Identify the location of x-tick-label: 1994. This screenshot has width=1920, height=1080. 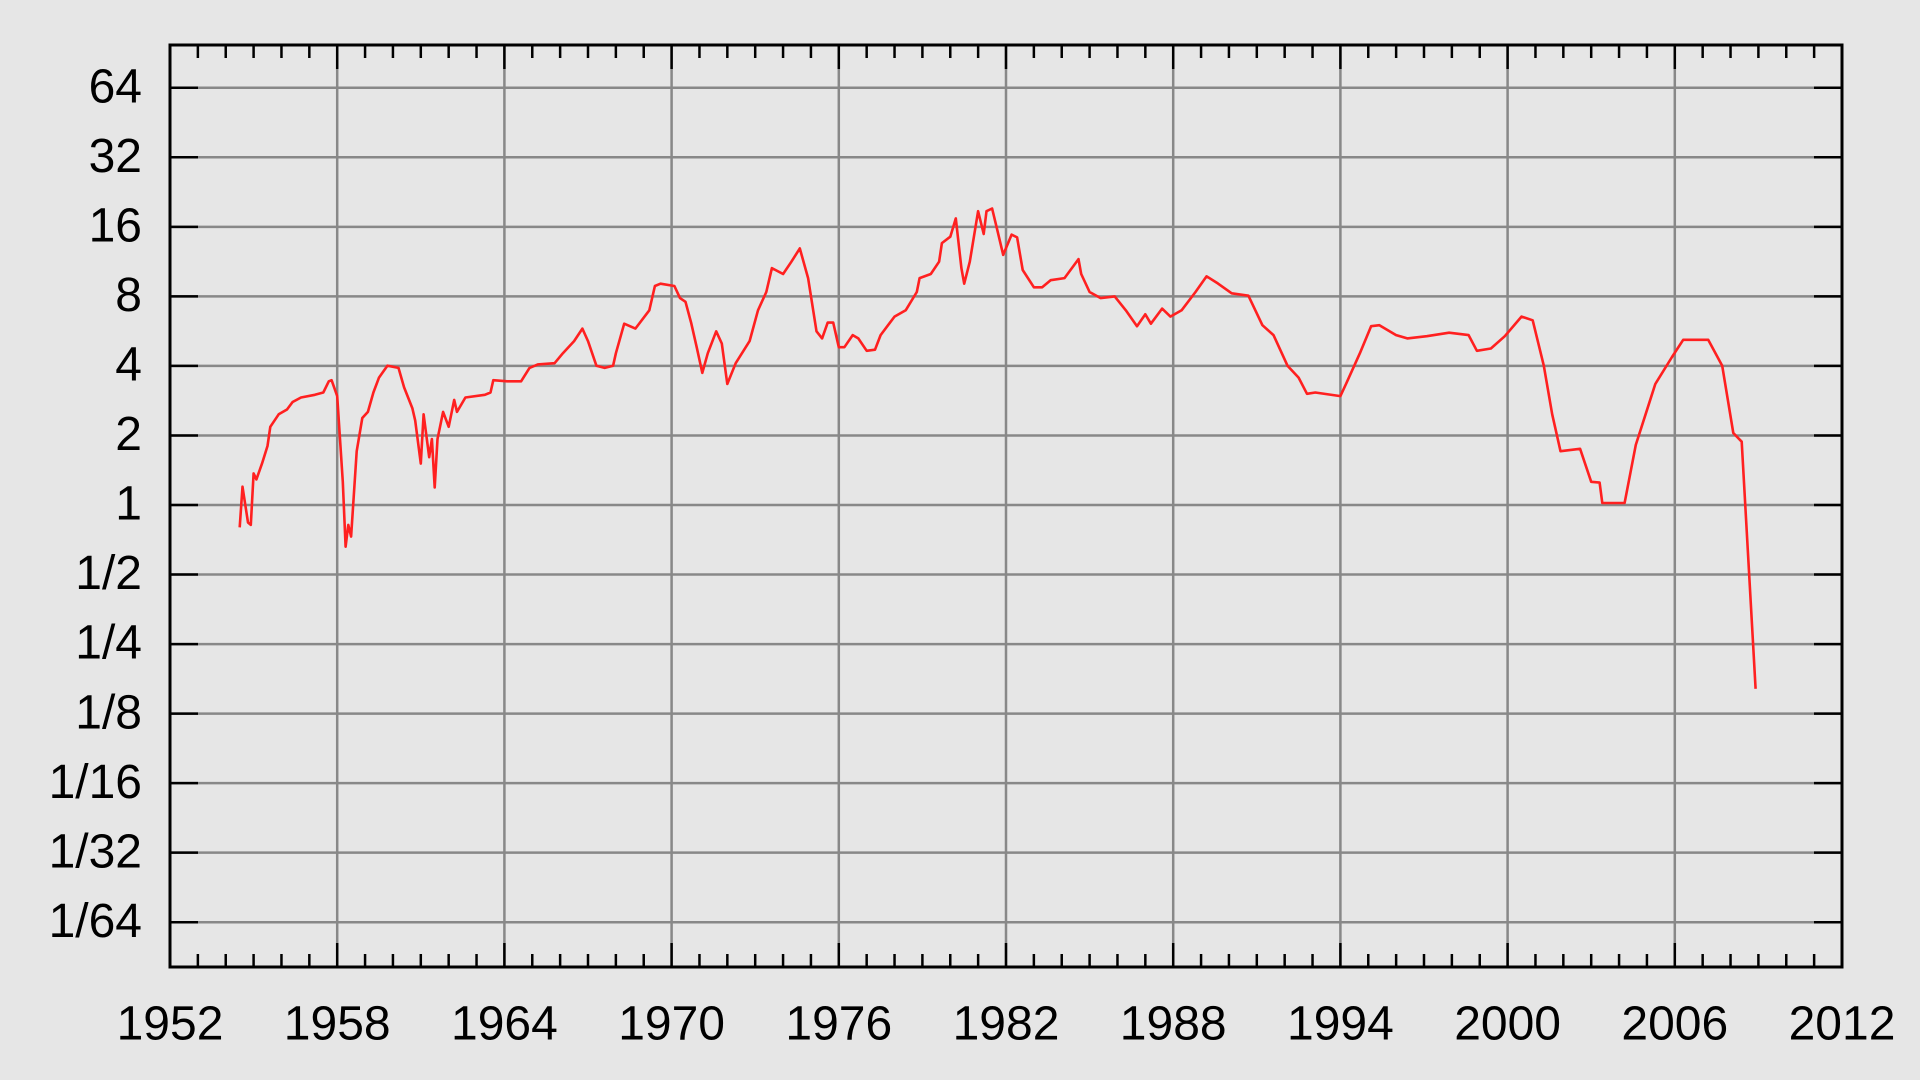
(1340, 1024).